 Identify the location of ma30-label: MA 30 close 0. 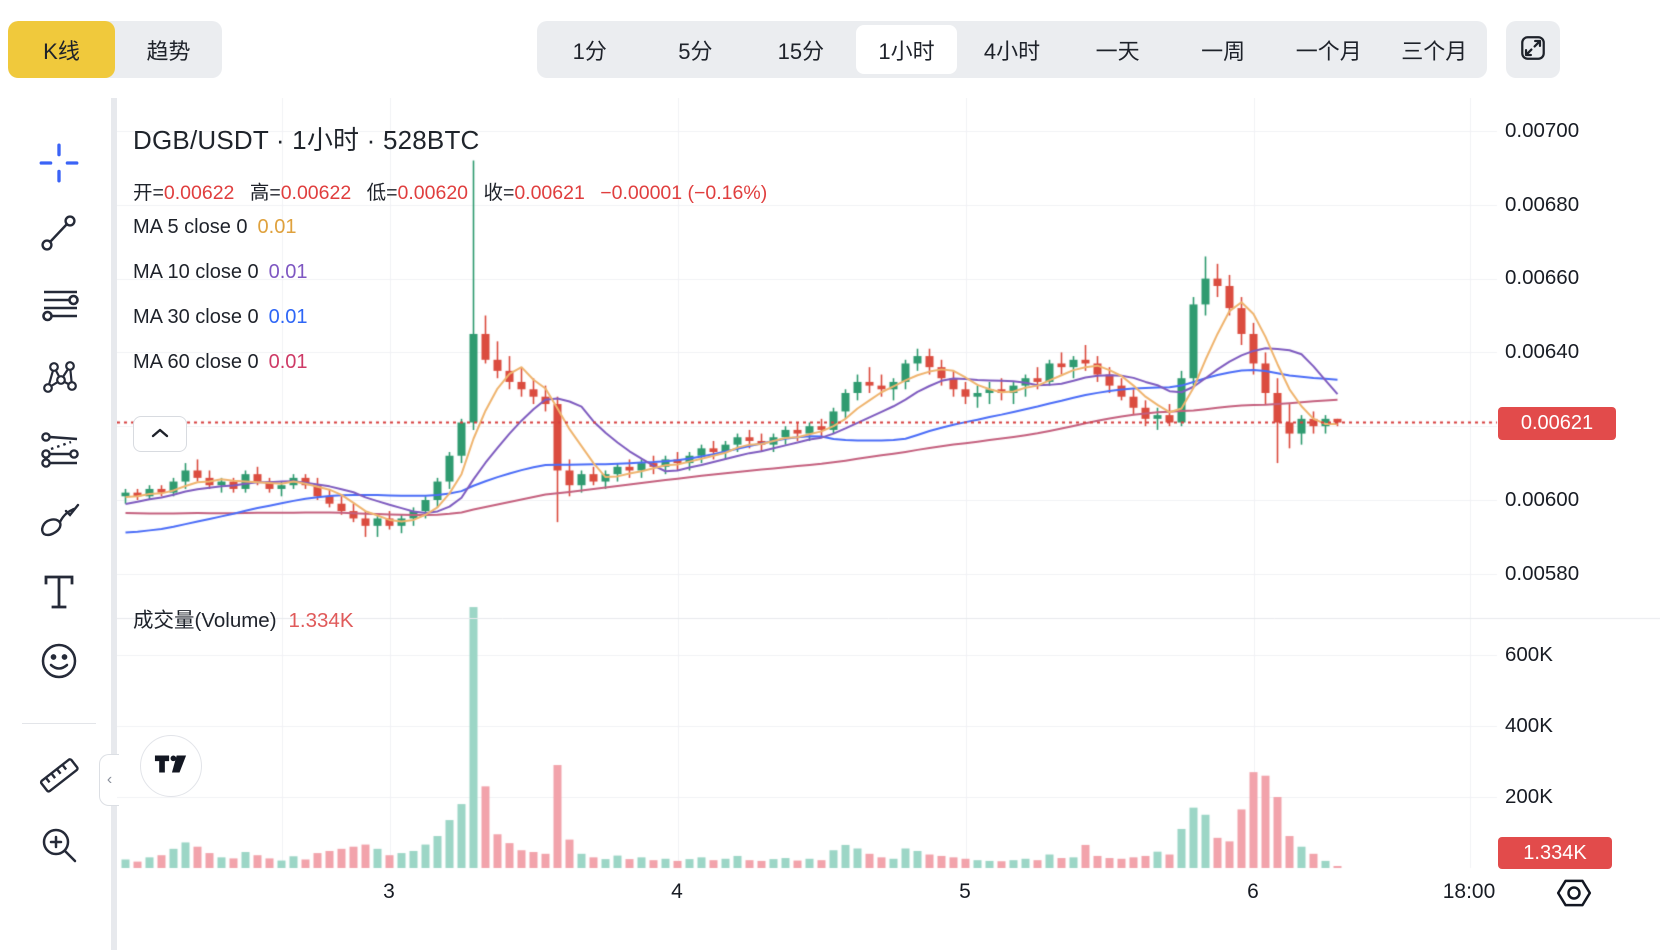
(196, 317).